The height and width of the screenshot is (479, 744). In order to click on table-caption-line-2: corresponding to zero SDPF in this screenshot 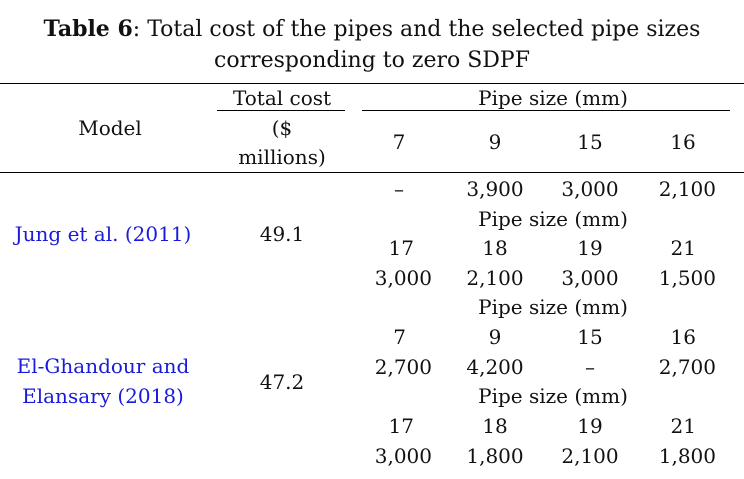, I will do `click(372, 60)`.